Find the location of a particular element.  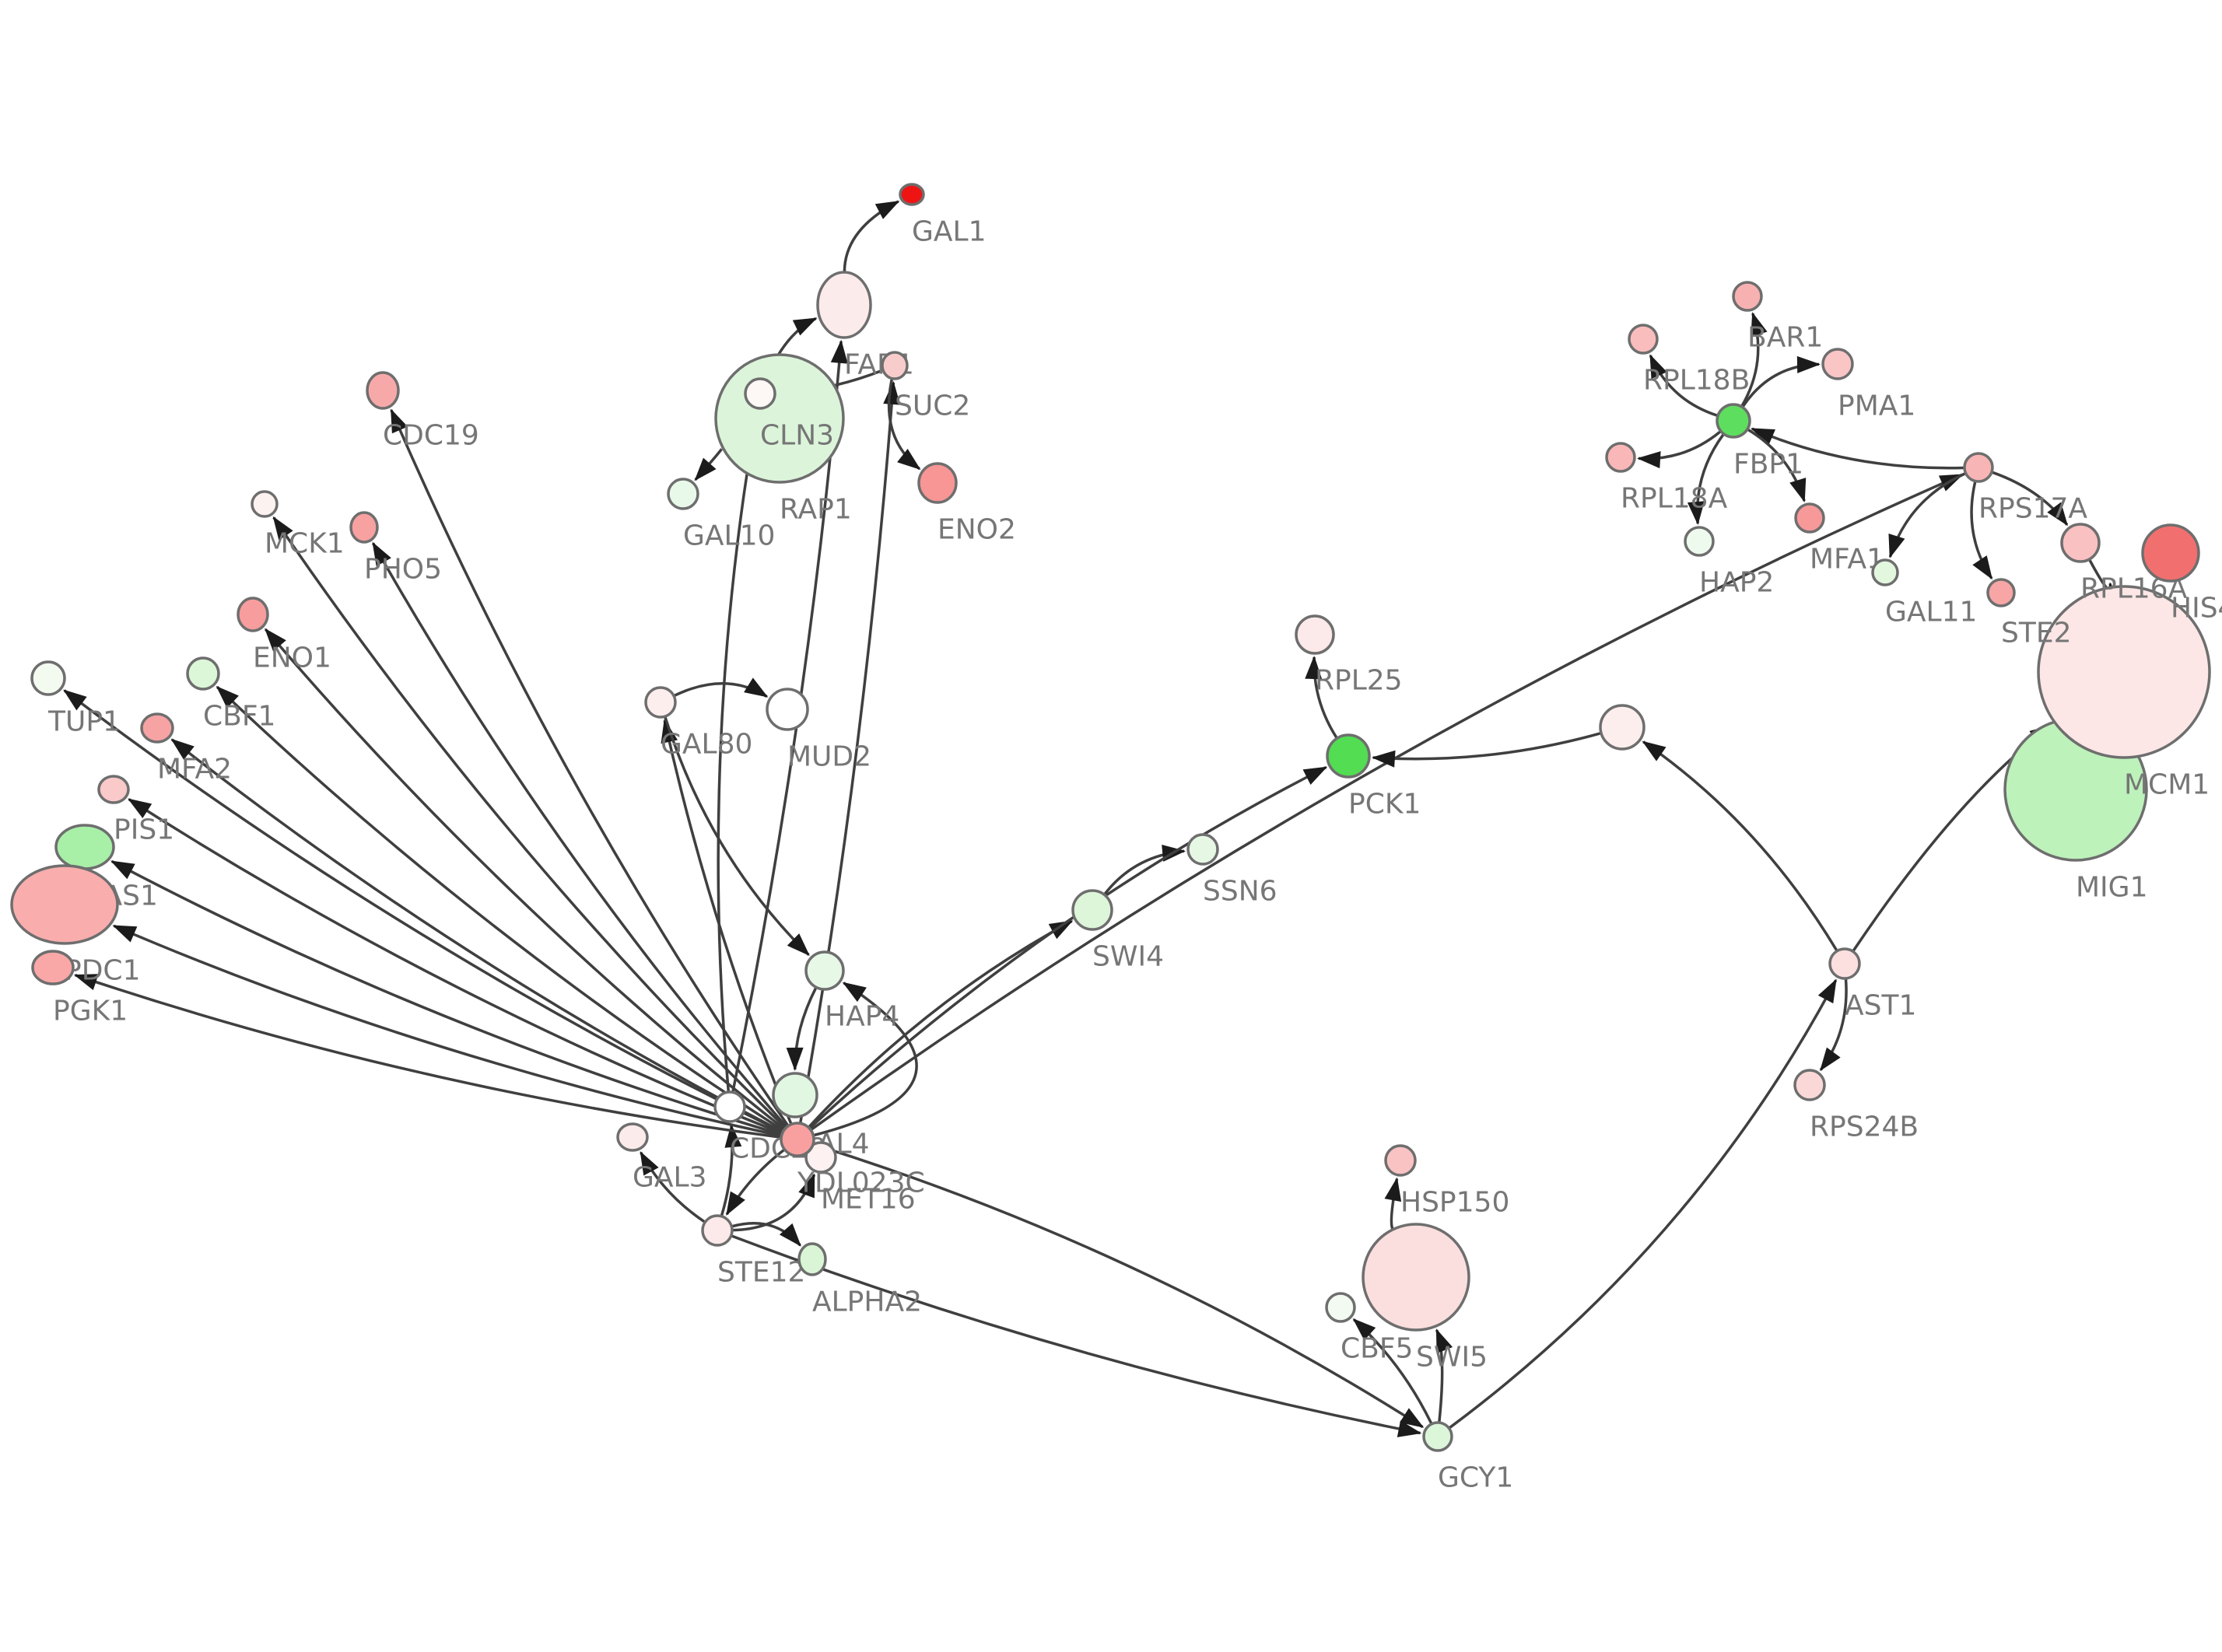

node-pgk1: PGK1 is located at coordinates (79, 989).